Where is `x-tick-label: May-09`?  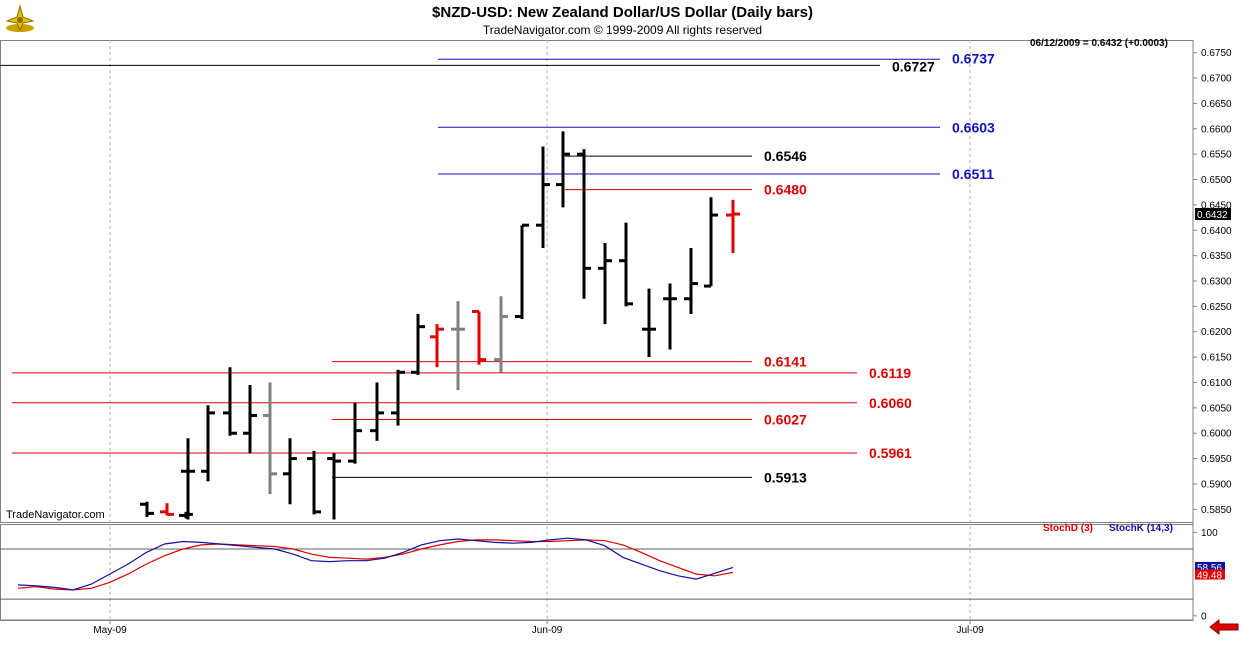 x-tick-label: May-09 is located at coordinates (110, 630).